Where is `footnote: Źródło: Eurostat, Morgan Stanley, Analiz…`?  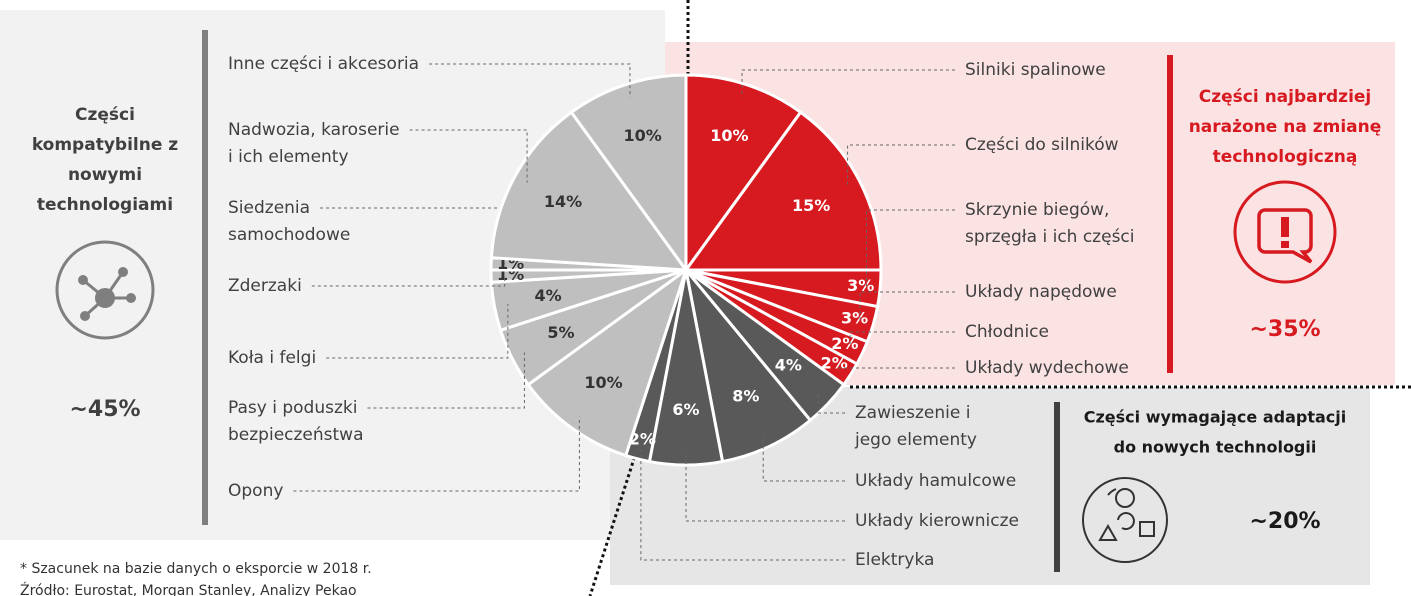
footnote: Źródło: Eurostat, Morgan Stanley, Analiz… is located at coordinates (188, 588).